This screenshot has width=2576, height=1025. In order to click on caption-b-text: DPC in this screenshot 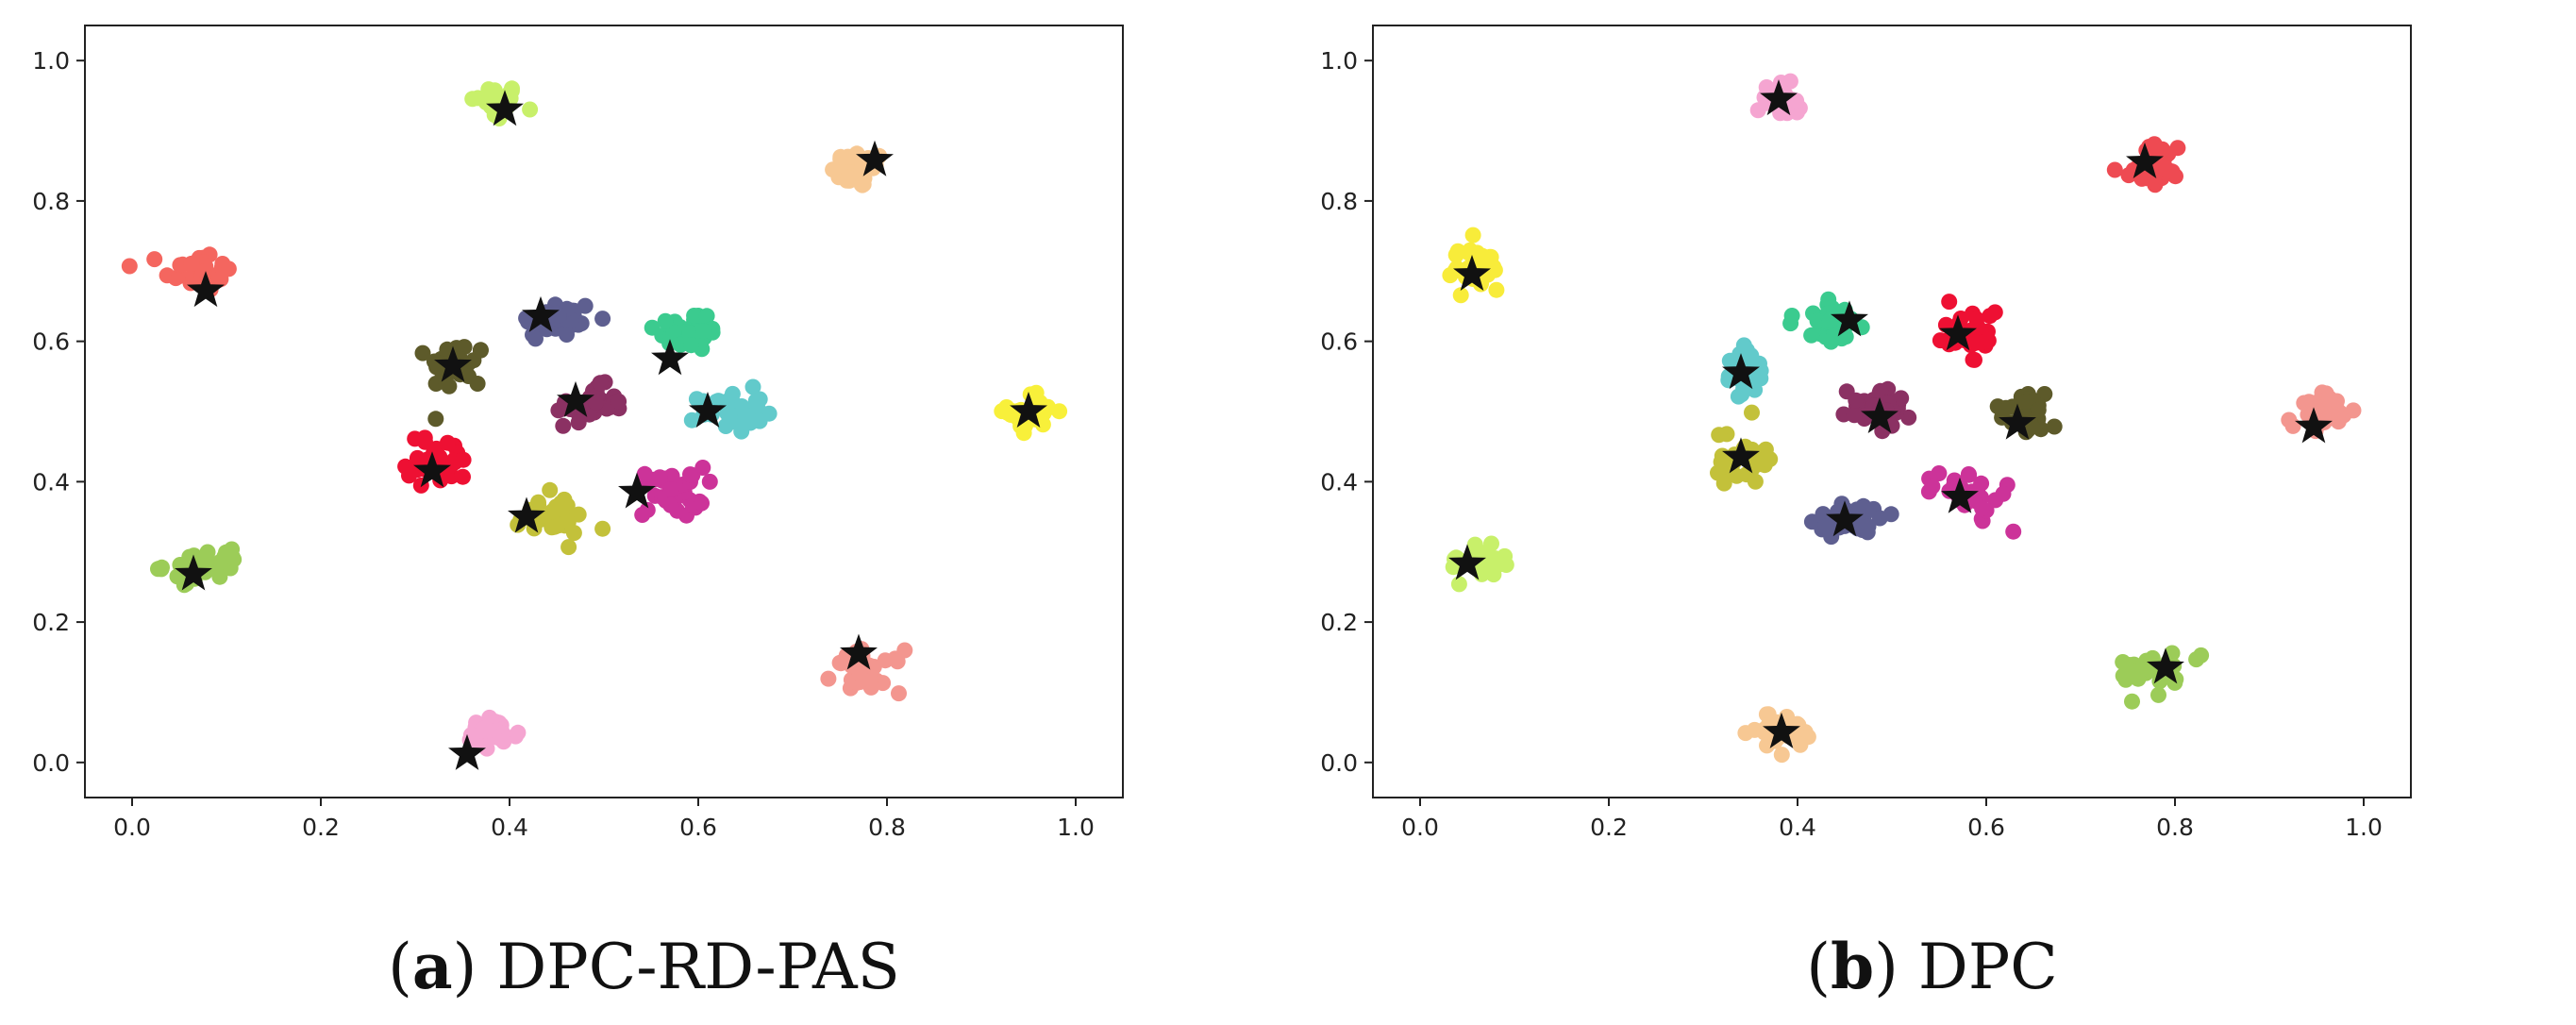, I will do `click(1988, 967)`.